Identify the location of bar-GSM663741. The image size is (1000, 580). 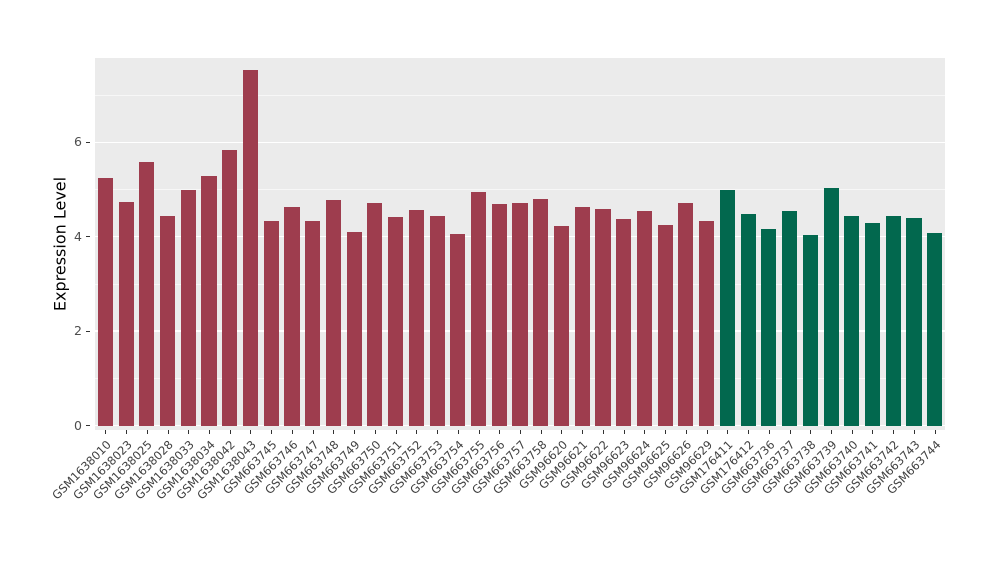
(872, 324).